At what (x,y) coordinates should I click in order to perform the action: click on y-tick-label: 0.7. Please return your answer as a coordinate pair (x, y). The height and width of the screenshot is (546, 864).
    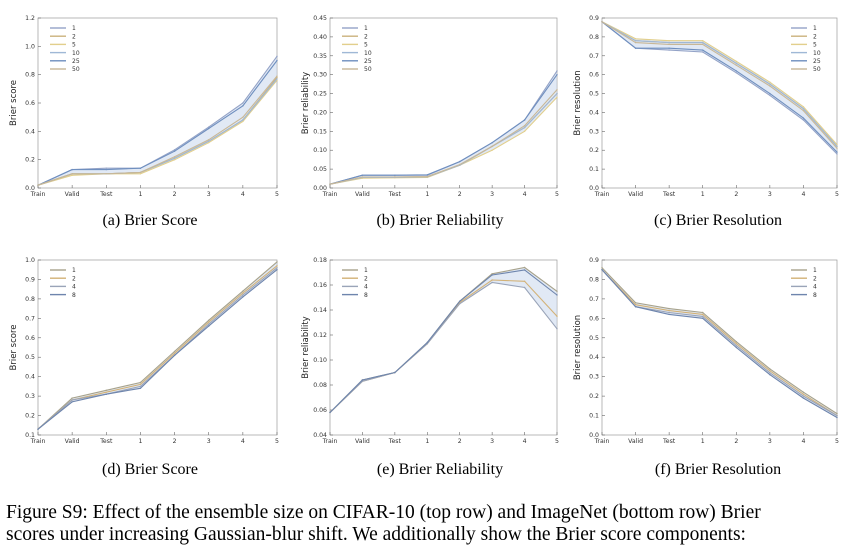
    Looking at the image, I should click on (30, 318).